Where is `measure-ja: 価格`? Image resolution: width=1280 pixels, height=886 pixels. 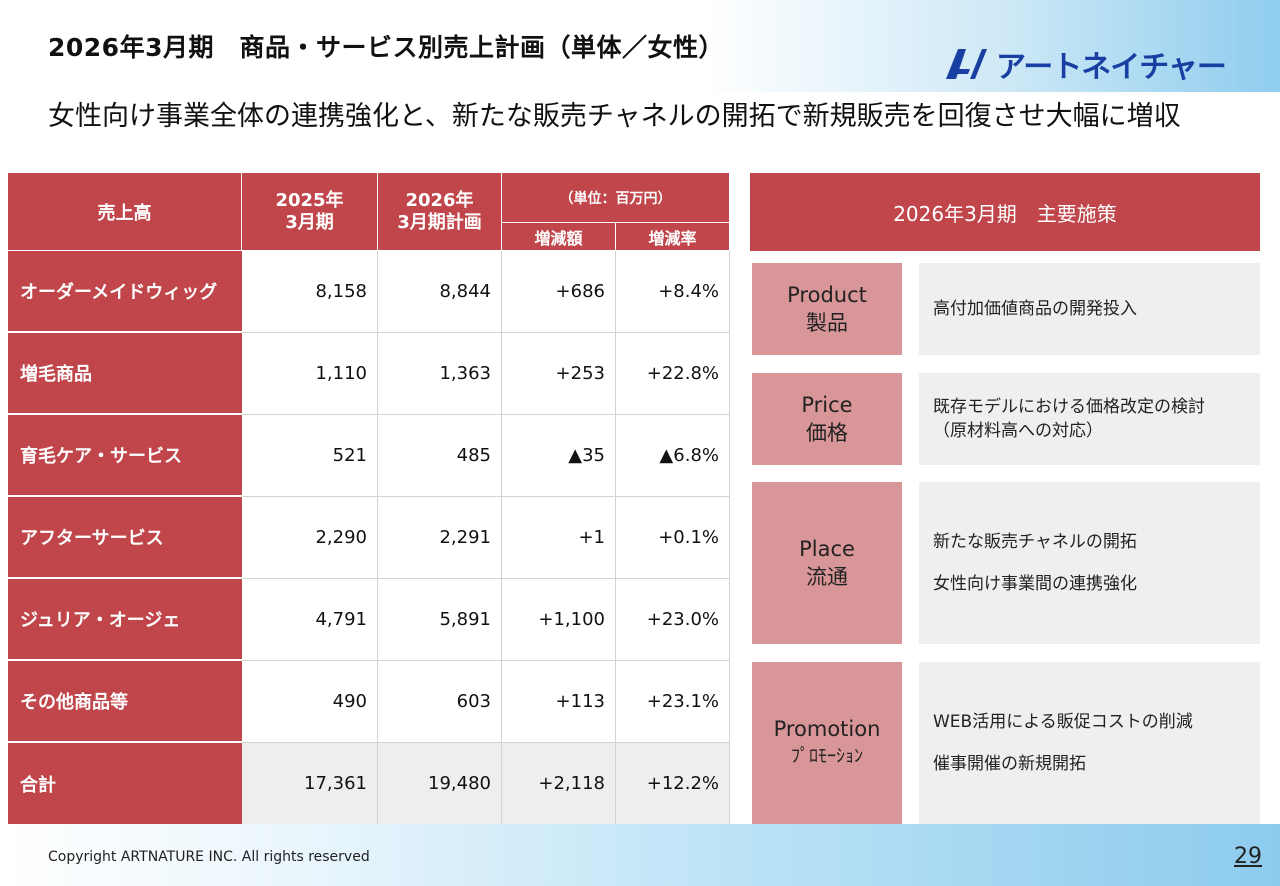
measure-ja: 価格 is located at coordinates (827, 433).